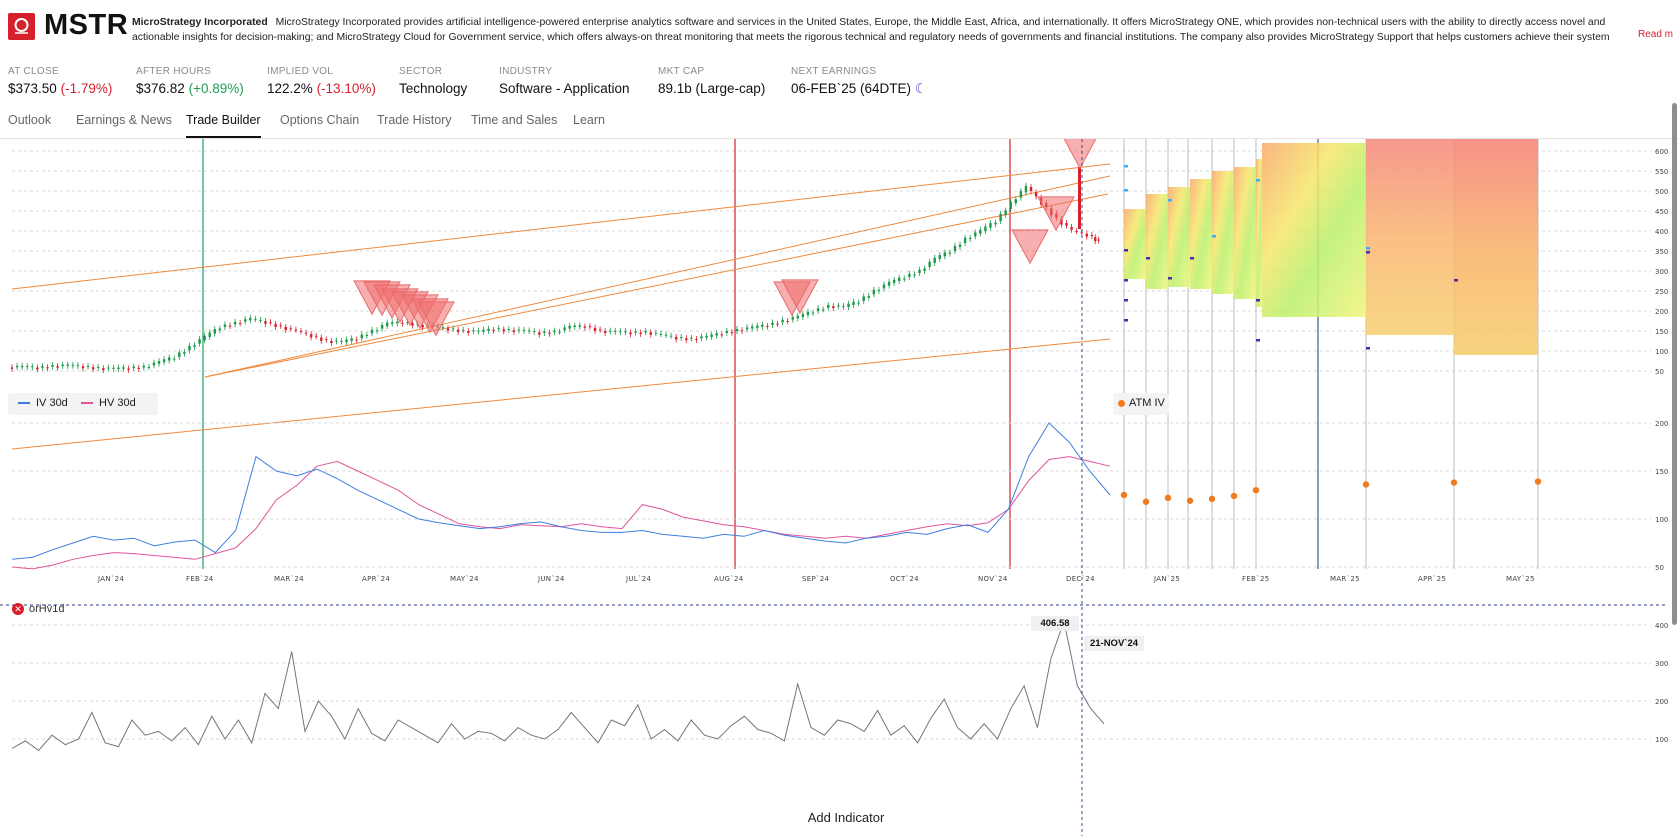  Describe the element at coordinates (1520, 579) in the screenshot. I see `month-axis-tick: MAY`25` at that location.